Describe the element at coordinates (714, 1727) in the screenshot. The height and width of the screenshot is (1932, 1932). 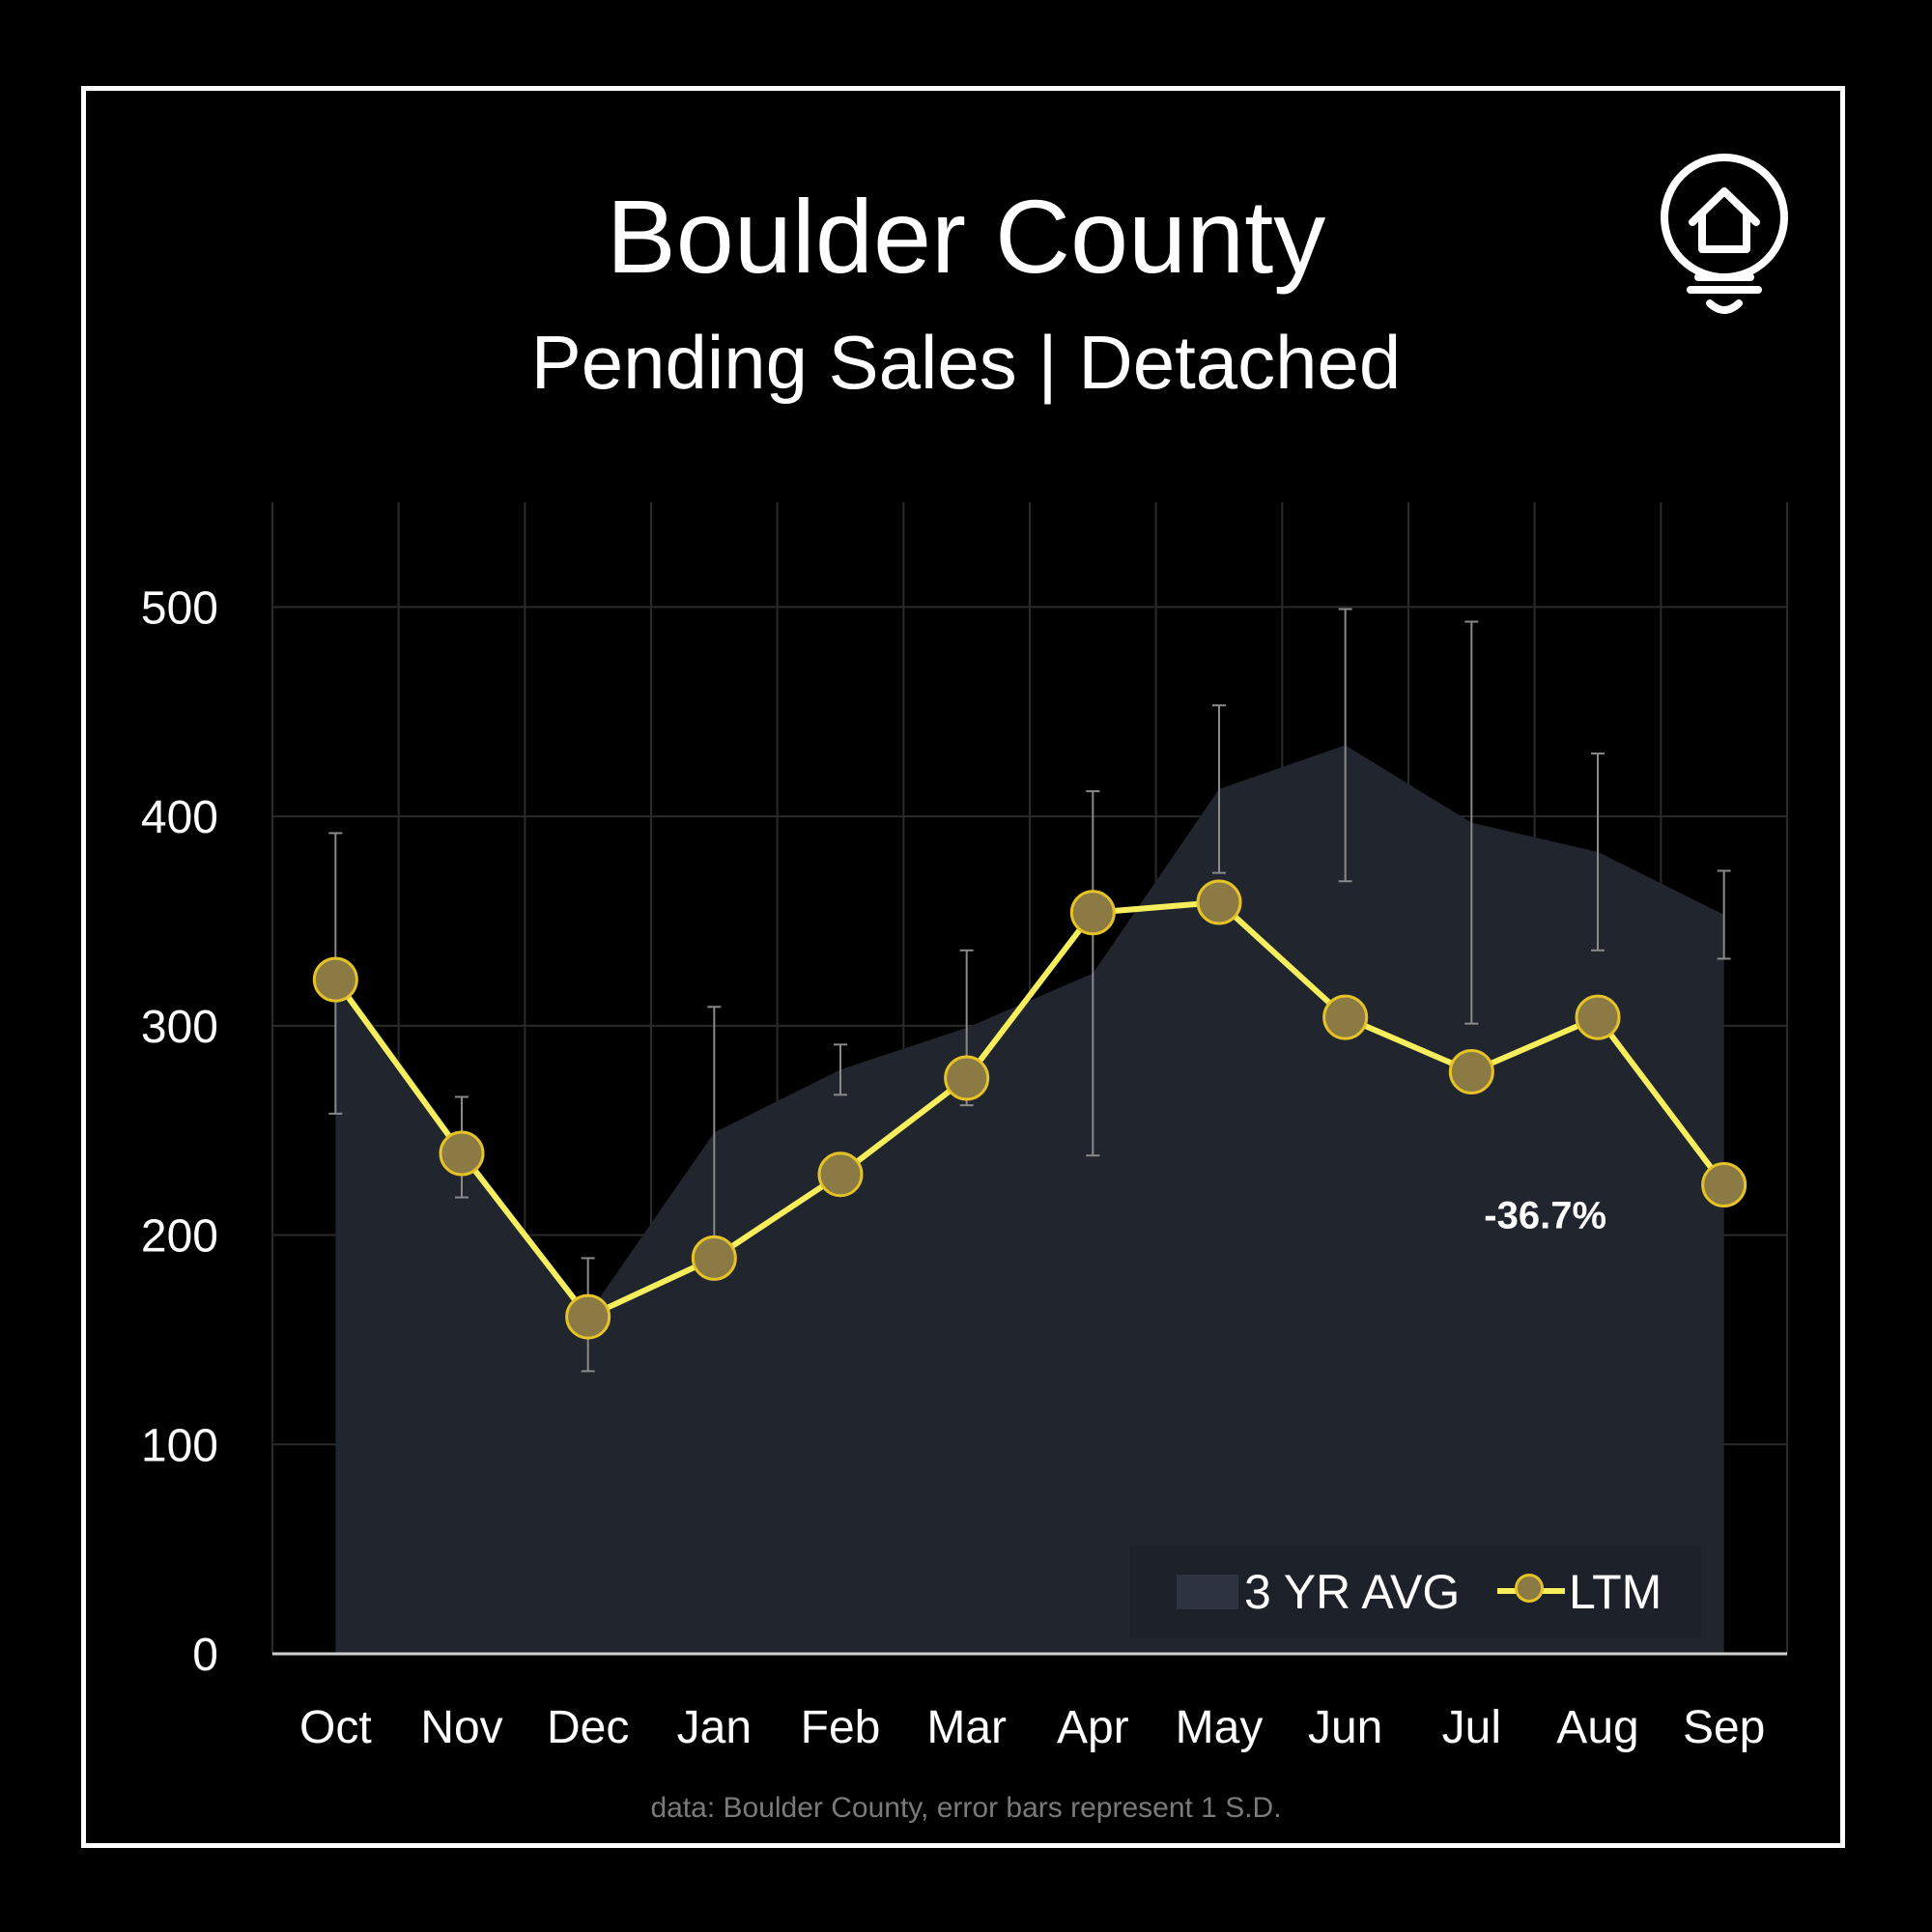
I see `x-tick-label: Jan` at that location.